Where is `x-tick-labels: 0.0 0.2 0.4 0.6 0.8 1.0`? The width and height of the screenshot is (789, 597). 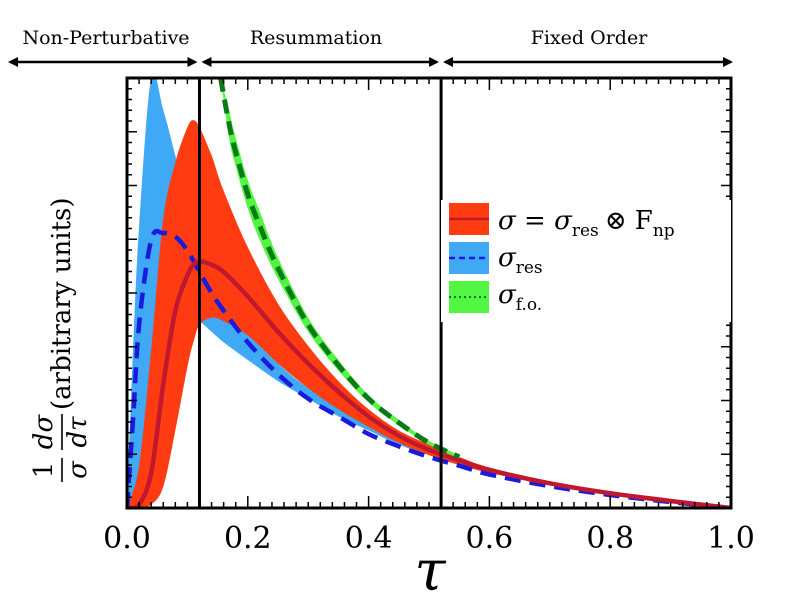
x-tick-labels: 0.0 0.2 0.4 0.6 0.8 1.0 is located at coordinates (429, 538).